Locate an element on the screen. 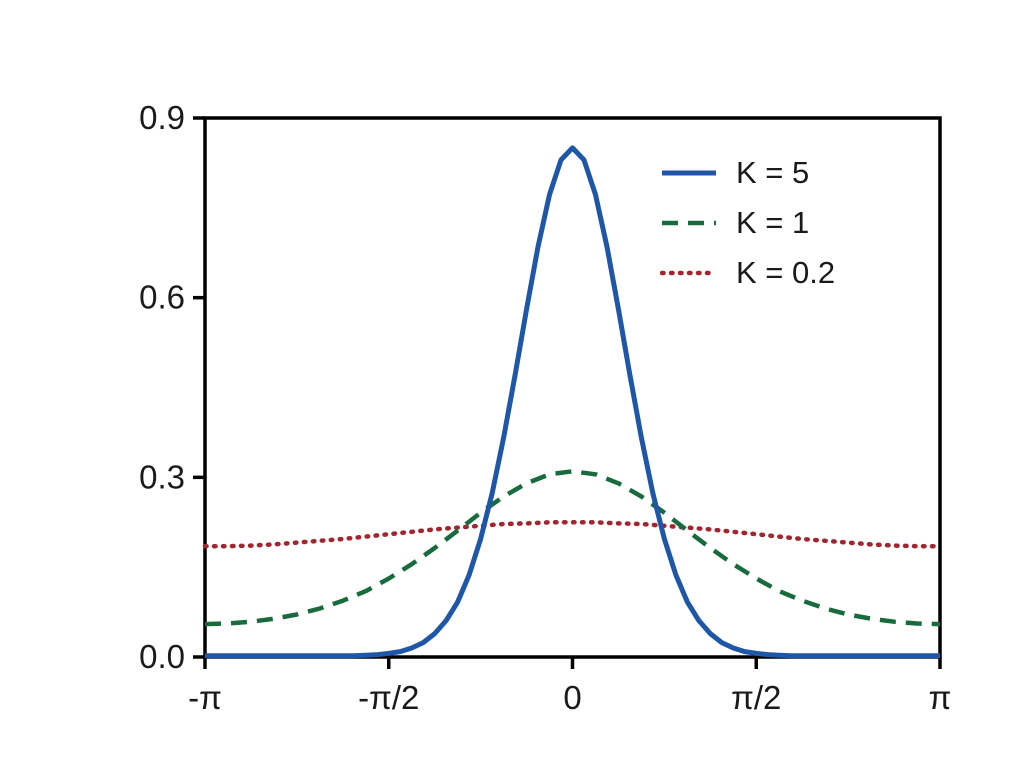 This screenshot has width=1024, height=768. legend-label: K = 5 is located at coordinates (773, 172).